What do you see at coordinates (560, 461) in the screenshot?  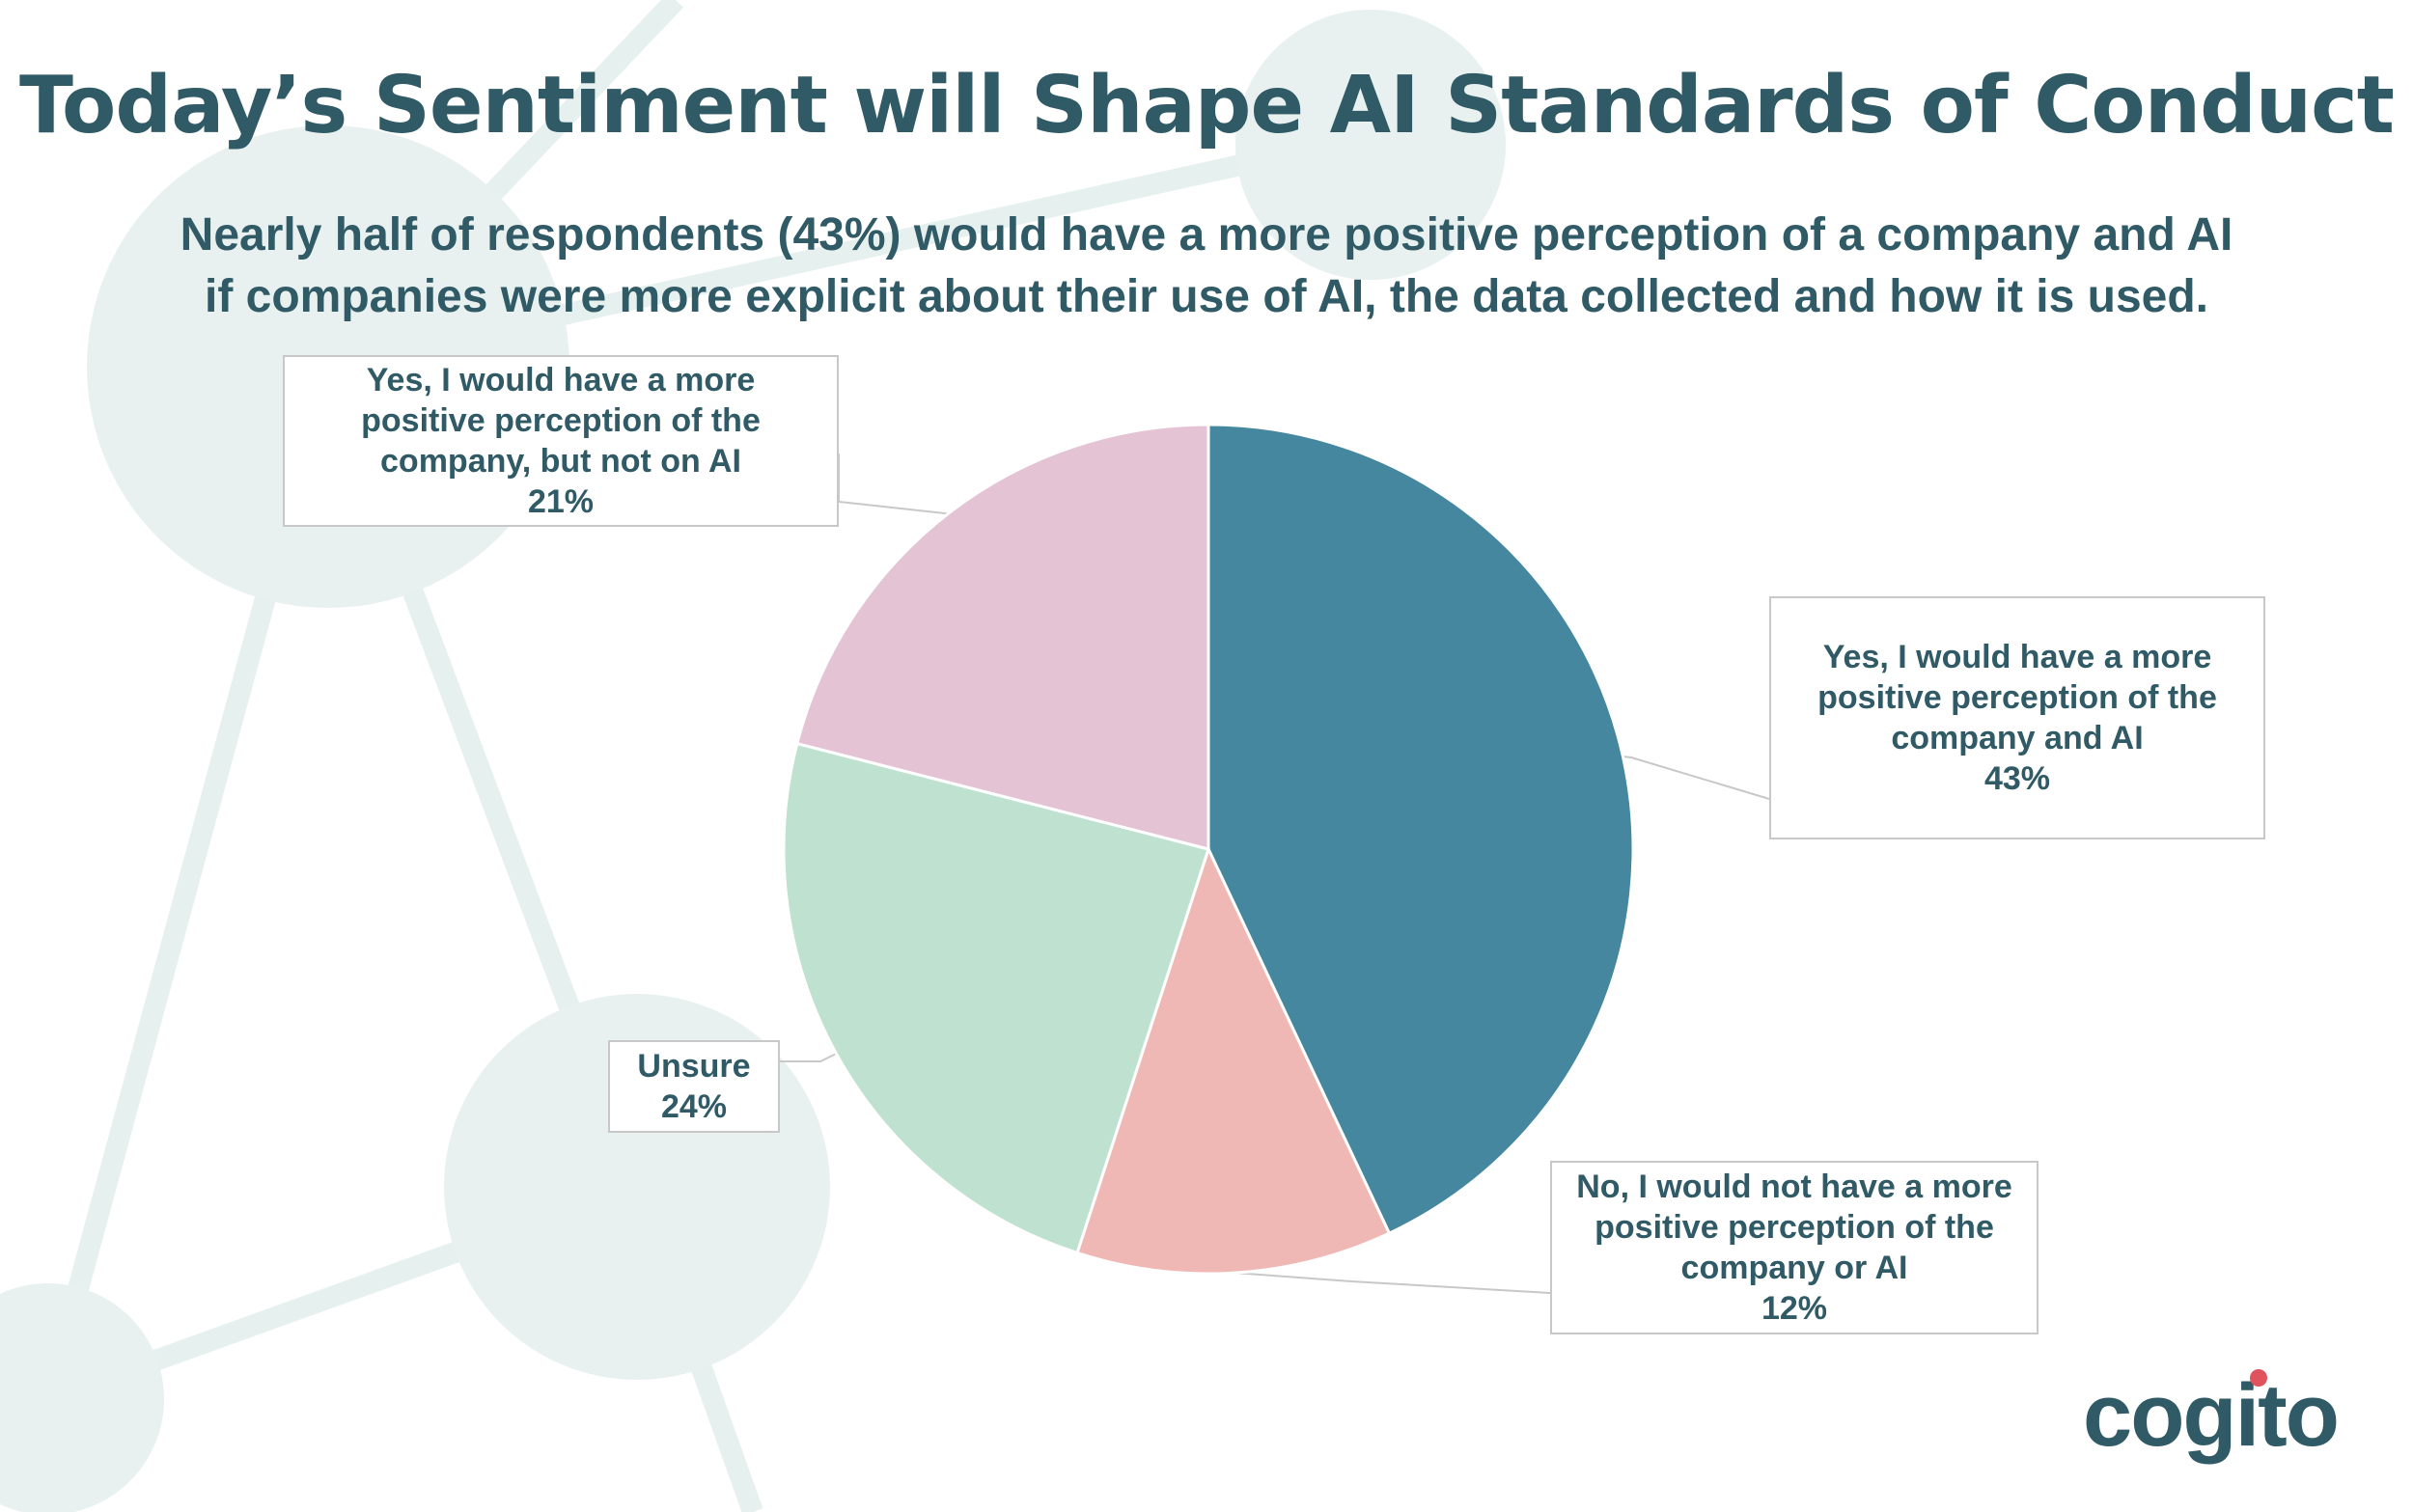 I see `callout-label: company, but not on AI` at bounding box center [560, 461].